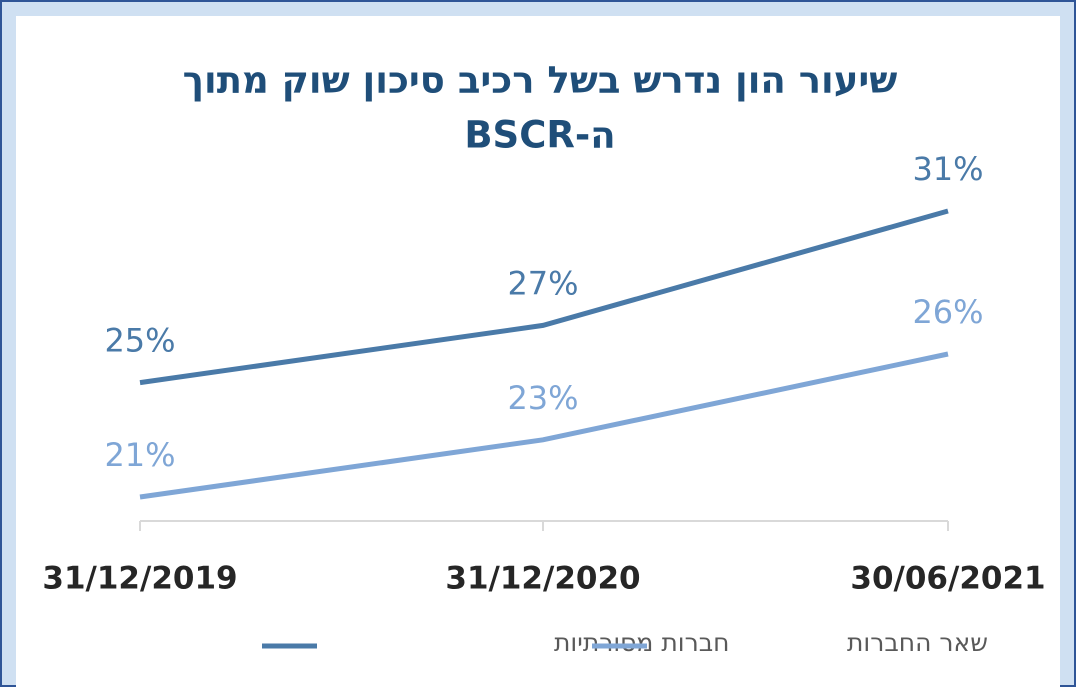  I want to click on legend-label: חברות מסורתיות, so click(641, 642).